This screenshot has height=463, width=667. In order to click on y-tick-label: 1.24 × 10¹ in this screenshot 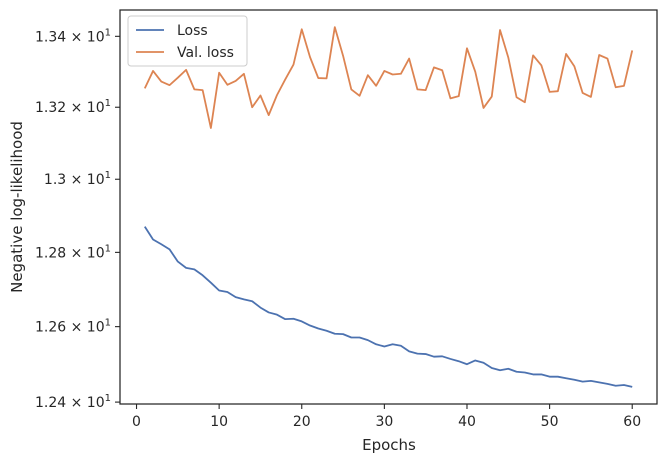, I will do `click(73, 402)`.